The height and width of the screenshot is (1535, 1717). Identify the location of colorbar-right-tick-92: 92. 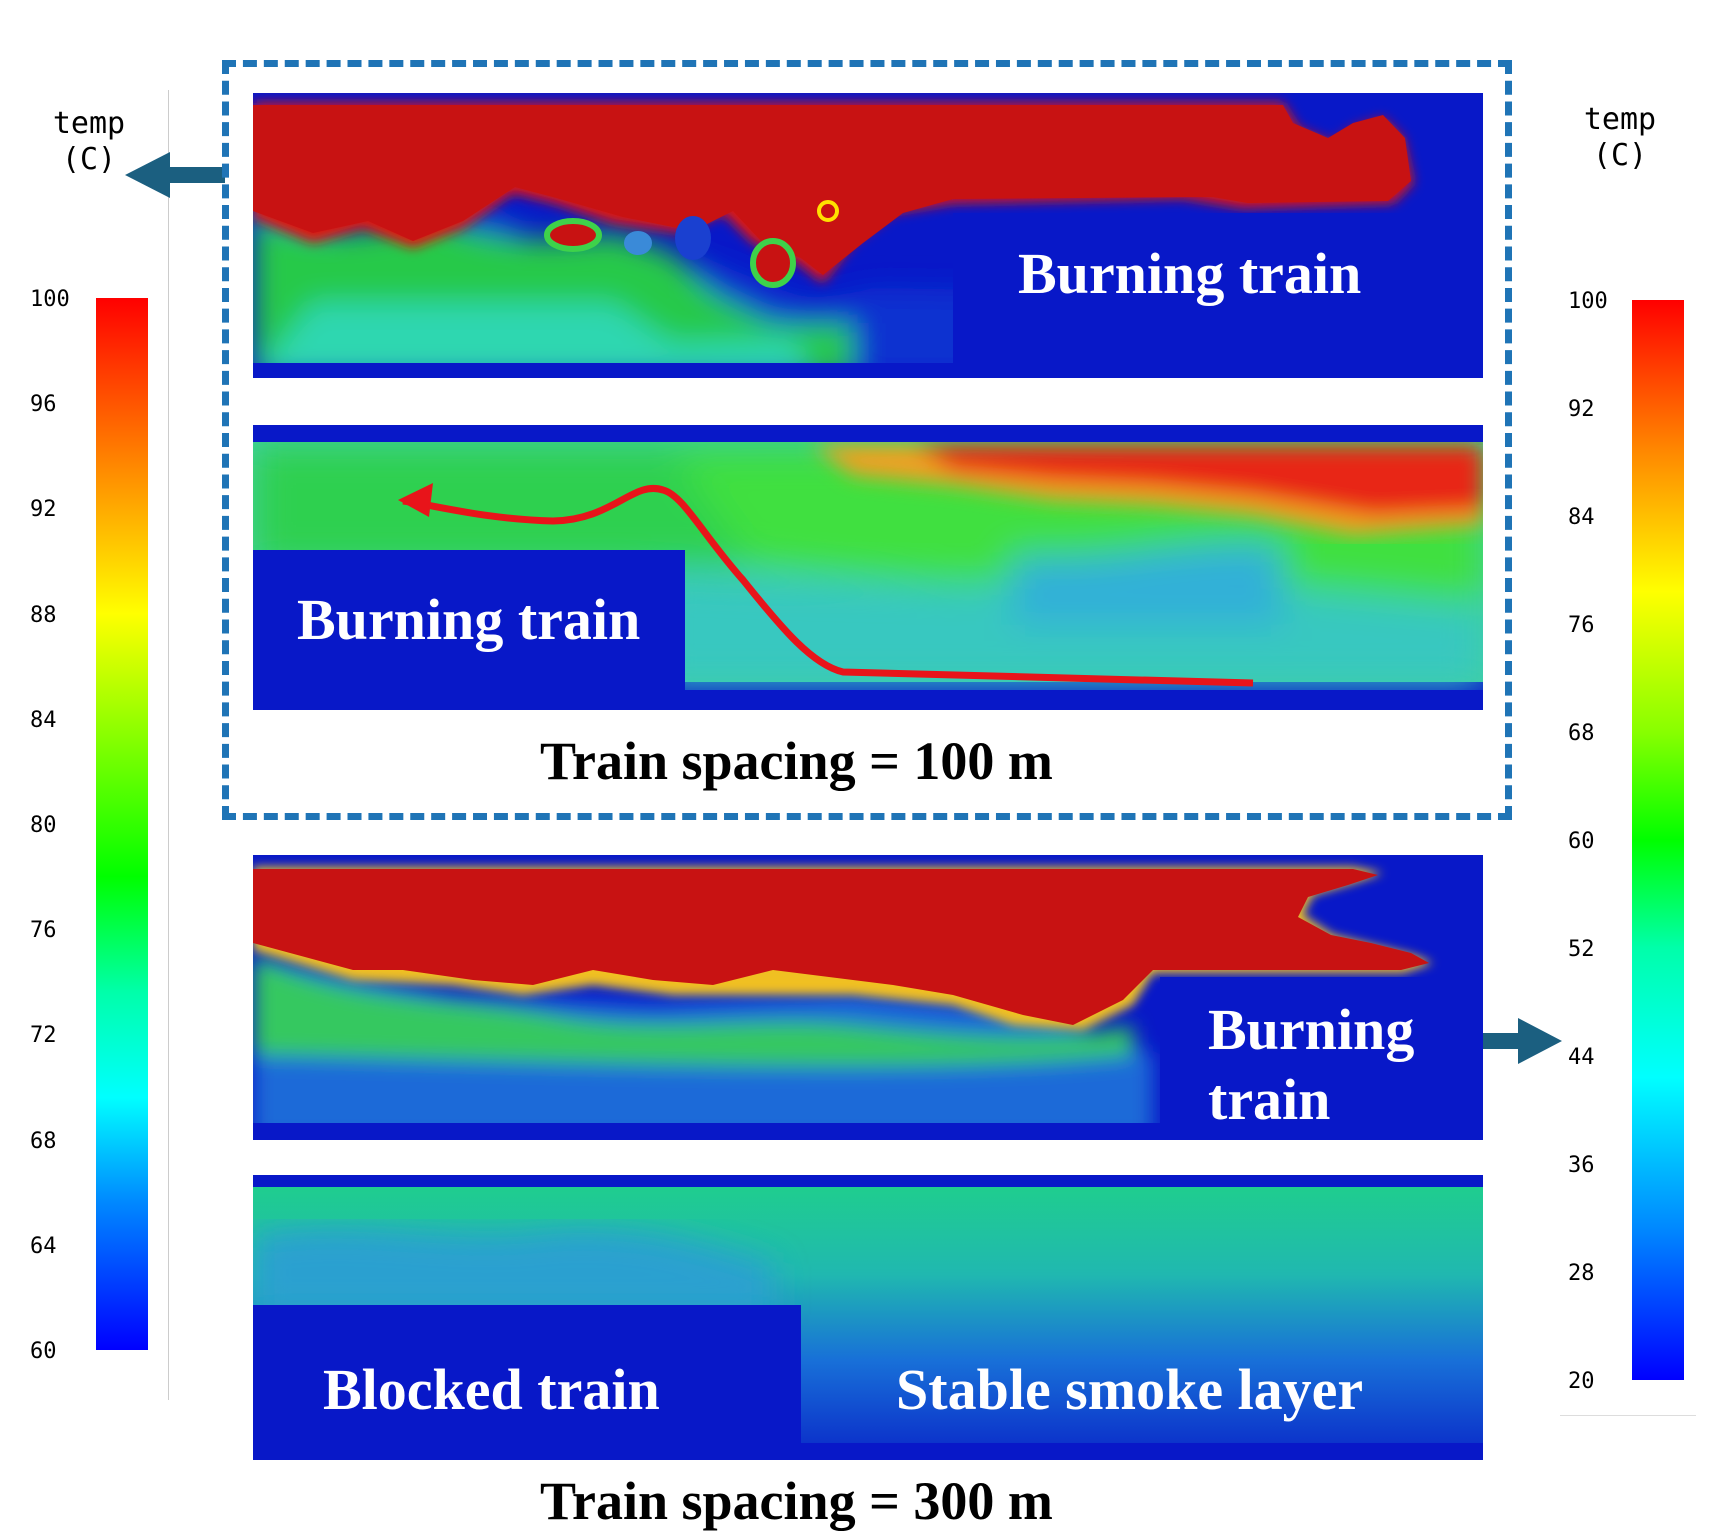
(1581, 409).